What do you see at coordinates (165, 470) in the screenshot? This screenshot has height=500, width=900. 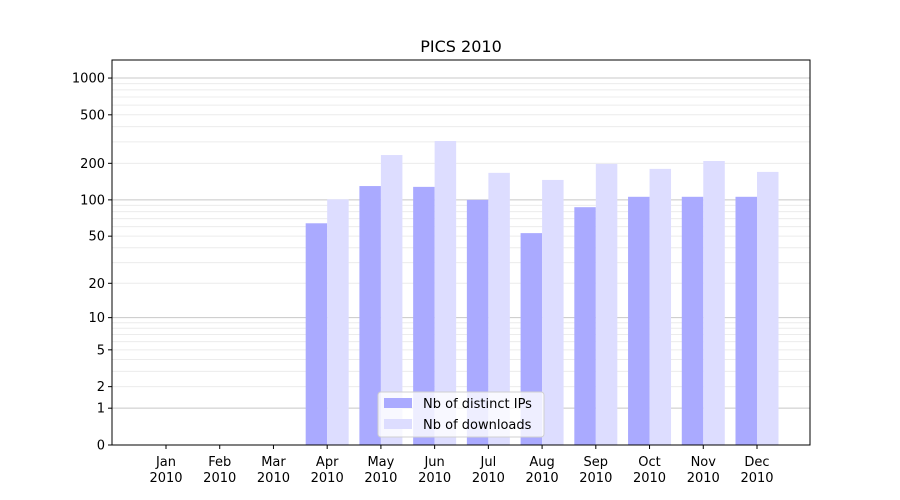 I see `x-tick-label: Jan 2010` at bounding box center [165, 470].